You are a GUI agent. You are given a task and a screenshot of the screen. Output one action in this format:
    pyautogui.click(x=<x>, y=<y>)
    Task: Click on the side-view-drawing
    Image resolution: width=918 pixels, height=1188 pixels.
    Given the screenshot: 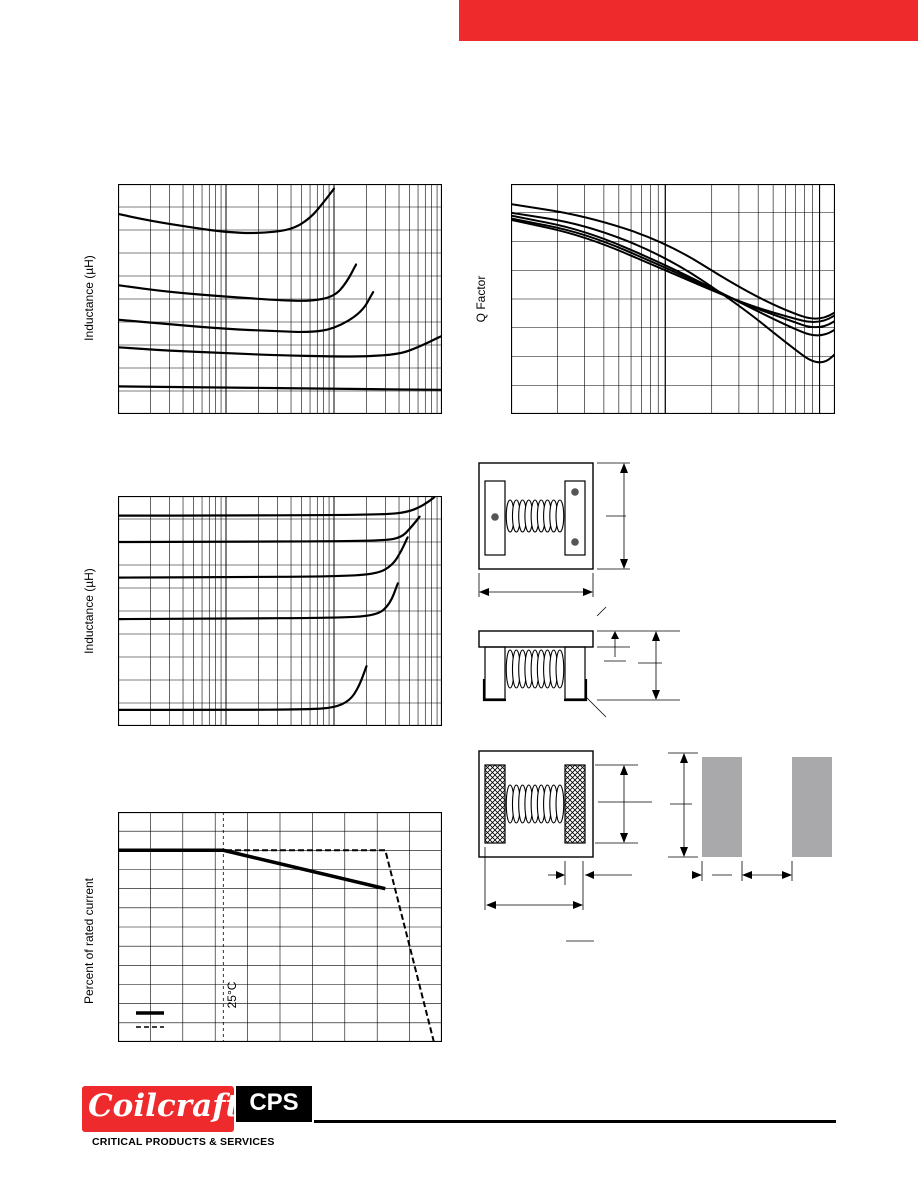 What is the action you would take?
    pyautogui.click(x=579, y=662)
    